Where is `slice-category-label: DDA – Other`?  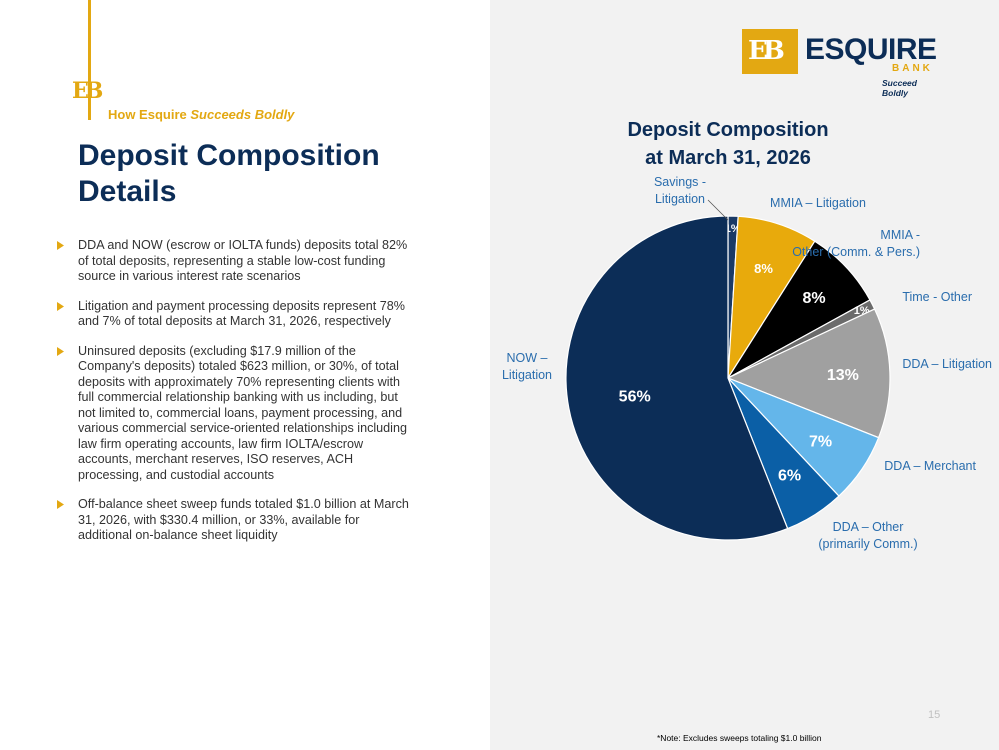 slice-category-label: DDA – Other is located at coordinates (868, 527).